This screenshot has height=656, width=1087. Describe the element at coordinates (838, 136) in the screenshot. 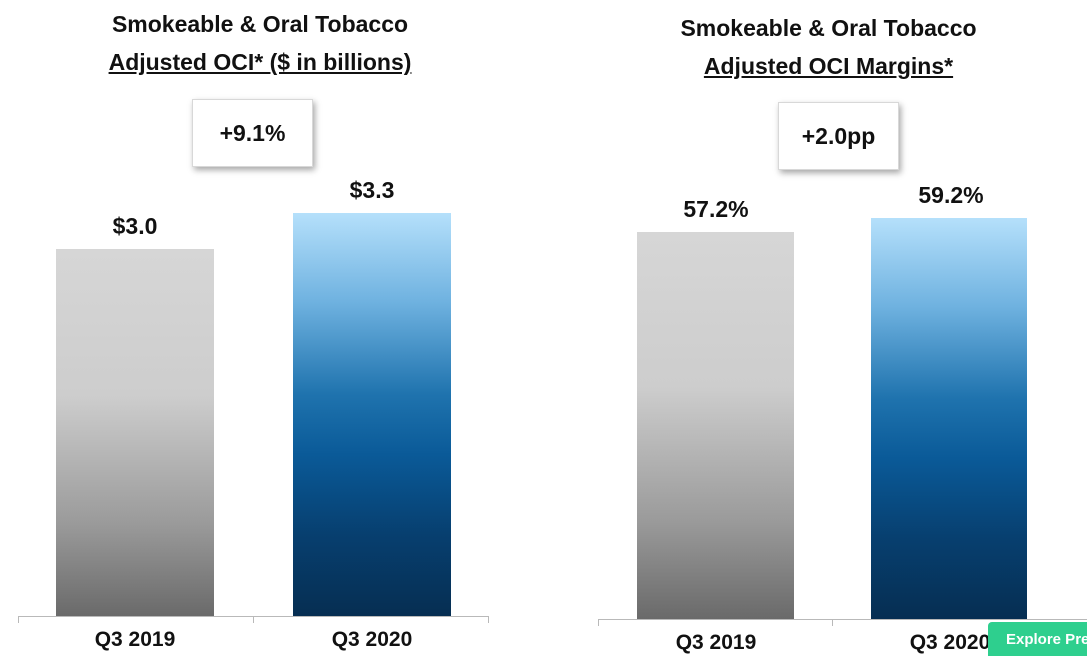

I see `change-badge: +2.0pp` at that location.